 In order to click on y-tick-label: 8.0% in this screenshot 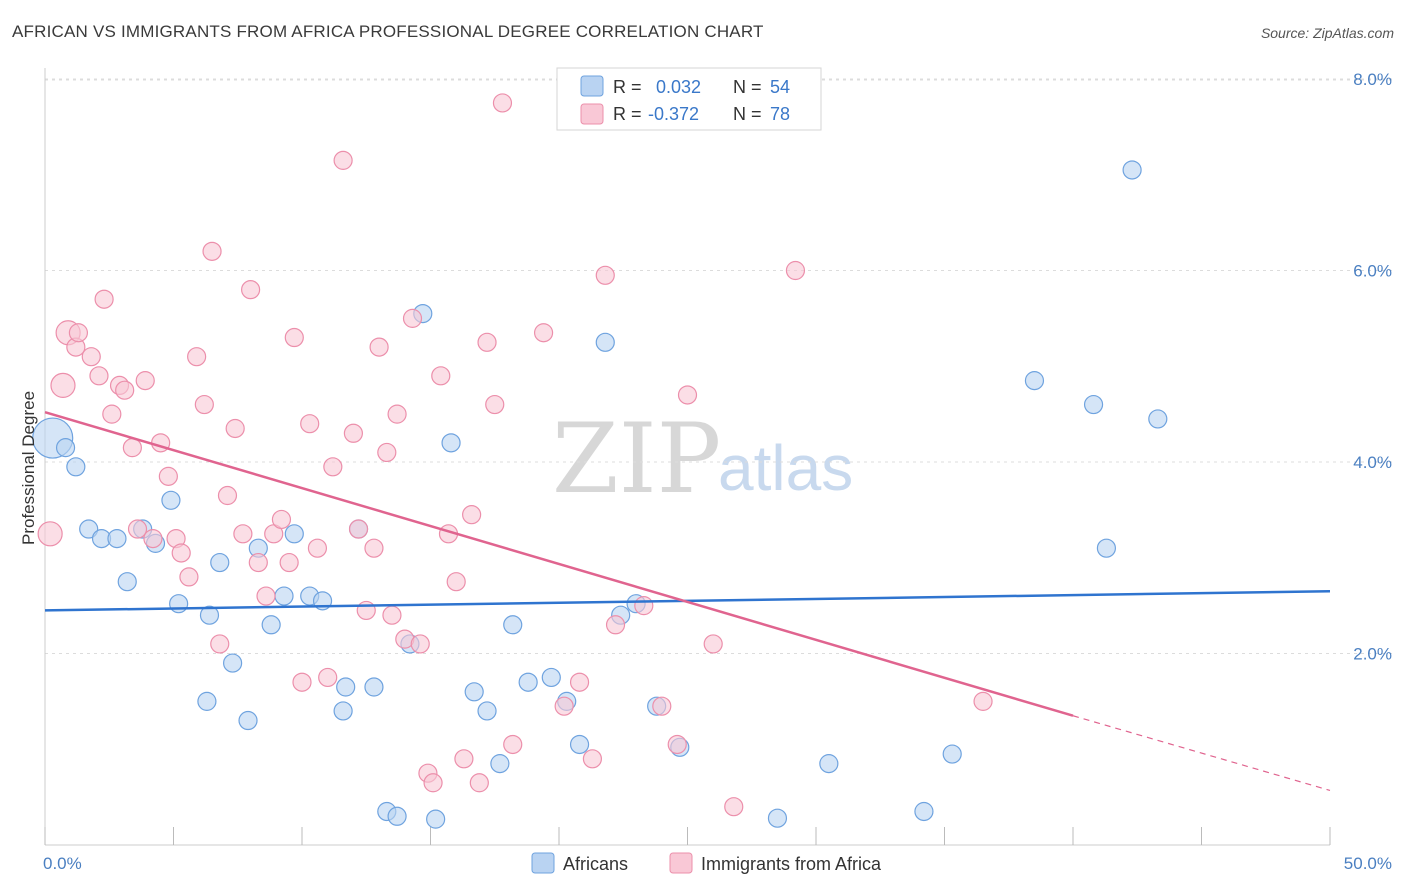, I will do `click(1372, 79)`.